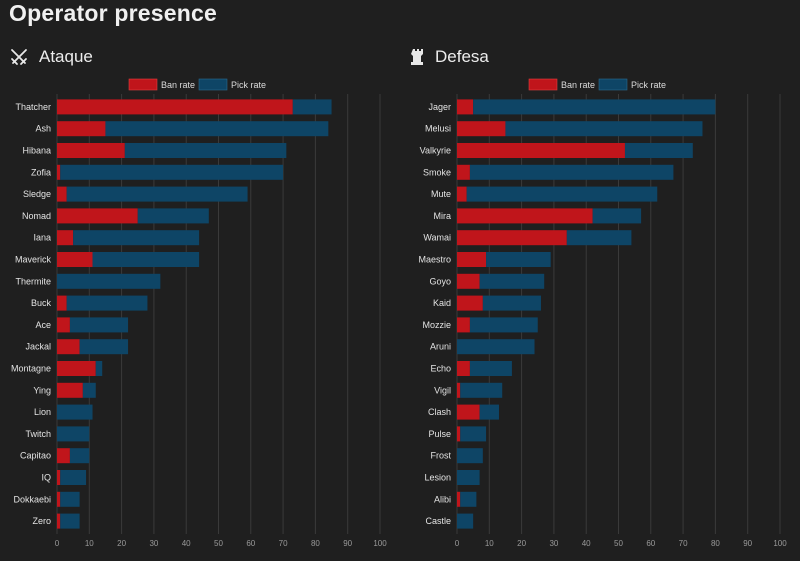 The image size is (800, 561). Describe the element at coordinates (57, 543) in the screenshot. I see `attack-x-tick-label: 0` at that location.